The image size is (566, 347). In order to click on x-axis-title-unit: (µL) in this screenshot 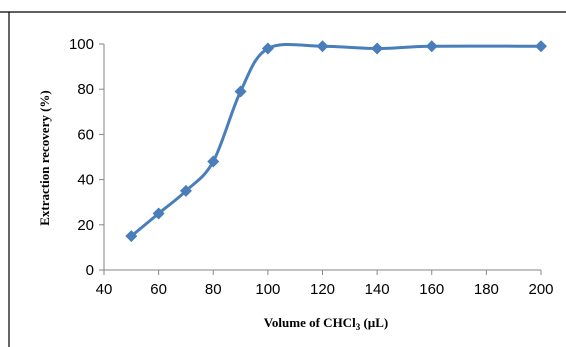, I will do `click(374, 322)`.